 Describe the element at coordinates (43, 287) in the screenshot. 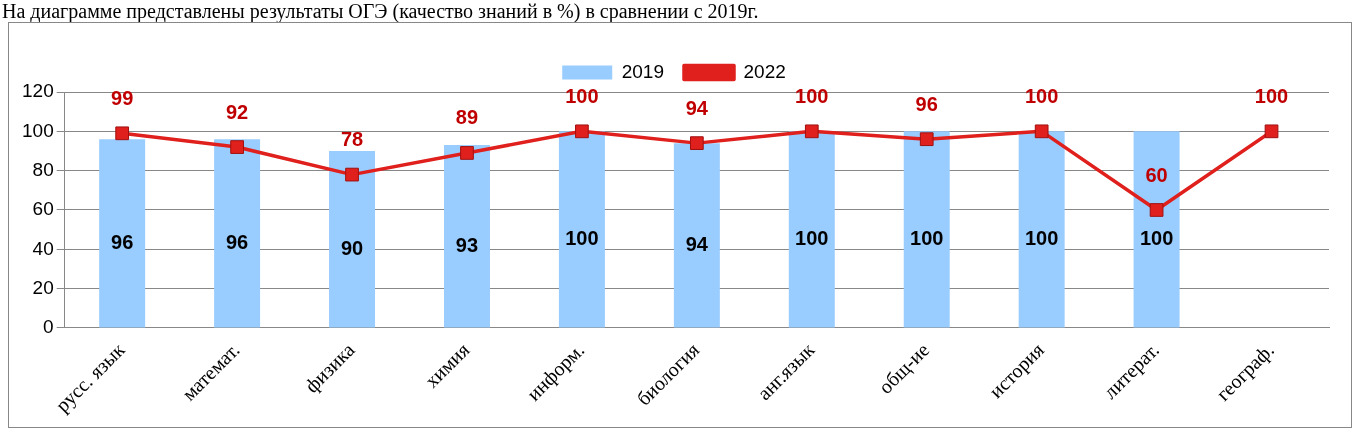

I see `y-tick-label: 20` at that location.